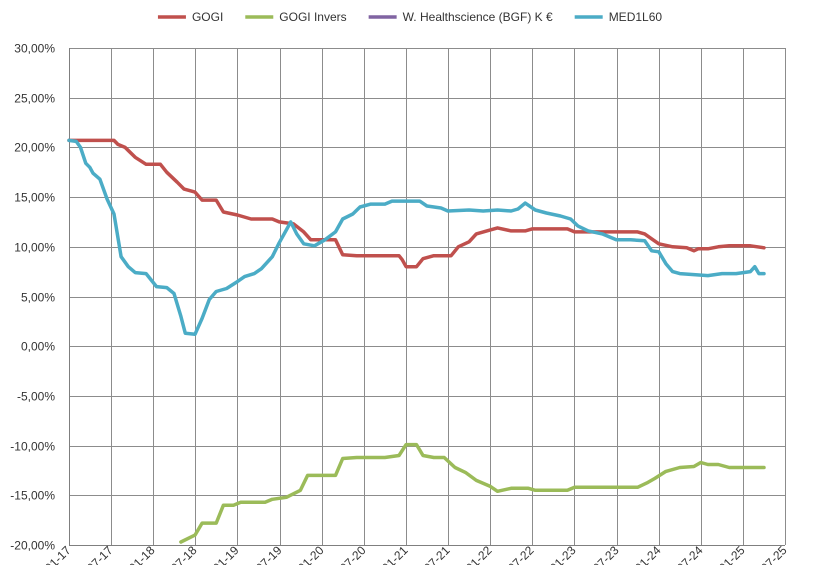  Describe the element at coordinates (515, 554) in the screenshot. I see `x-tick-label: 01-07-22` at that location.